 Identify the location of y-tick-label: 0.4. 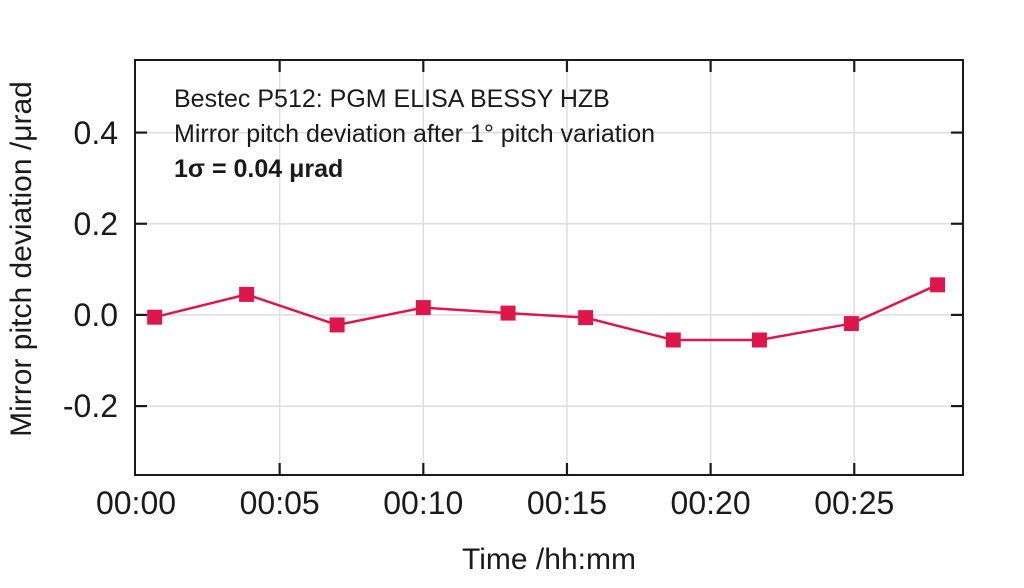
(95, 132).